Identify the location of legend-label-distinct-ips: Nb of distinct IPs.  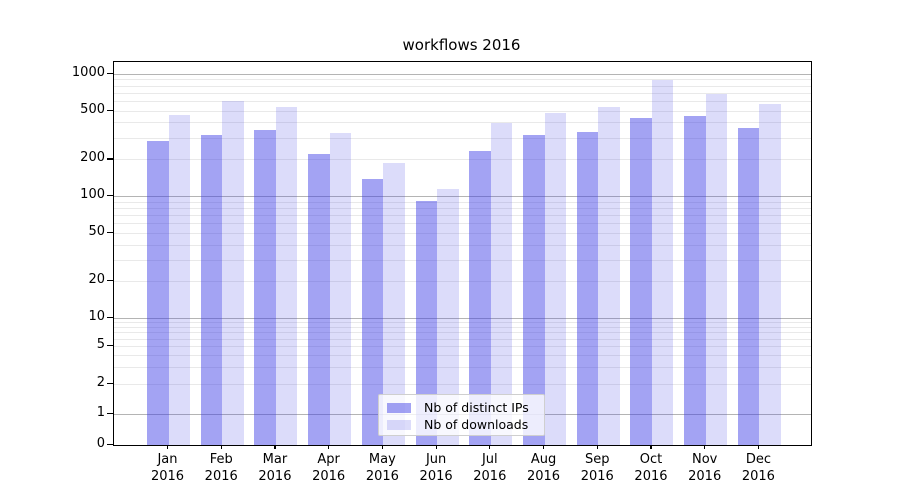
(476, 407).